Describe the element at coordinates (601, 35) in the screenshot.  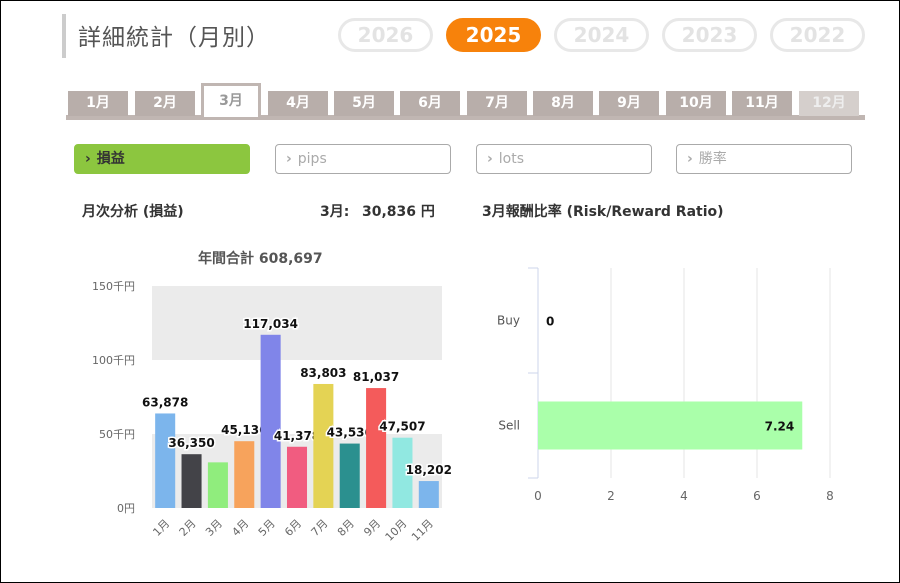
I see `year-2024-button: 2024` at that location.